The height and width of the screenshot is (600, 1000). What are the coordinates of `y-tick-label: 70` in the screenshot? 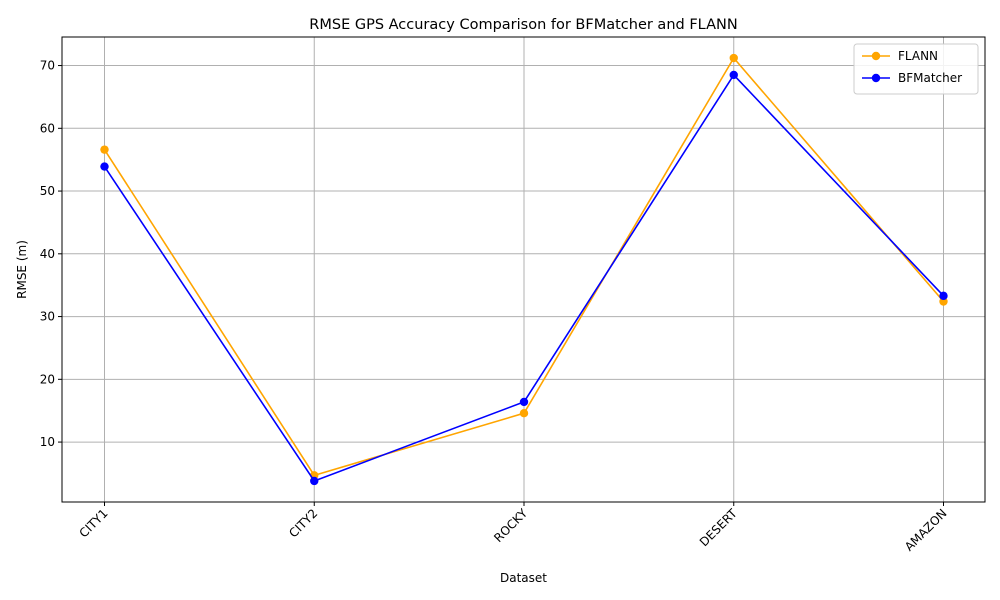 It's located at (47, 66).